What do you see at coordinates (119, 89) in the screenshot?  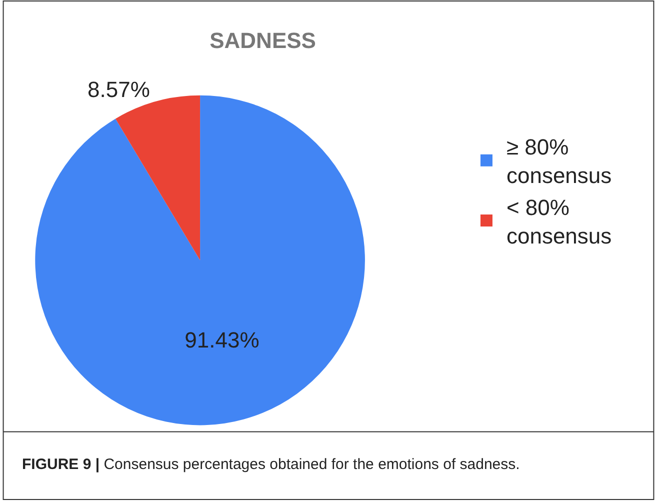 I see `data-label: 8.57%` at bounding box center [119, 89].